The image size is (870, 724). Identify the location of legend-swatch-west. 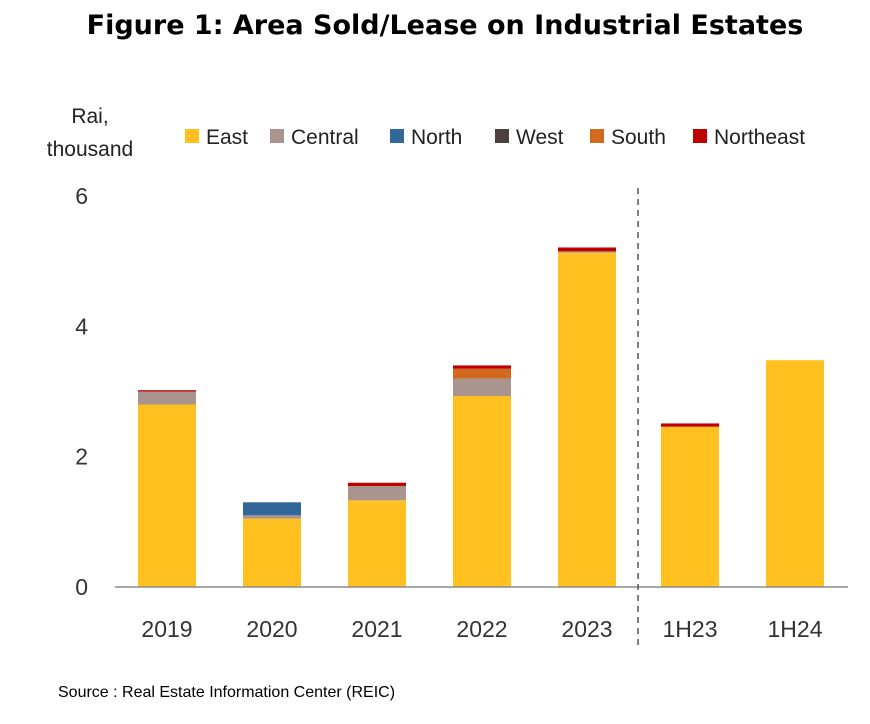
(502, 136).